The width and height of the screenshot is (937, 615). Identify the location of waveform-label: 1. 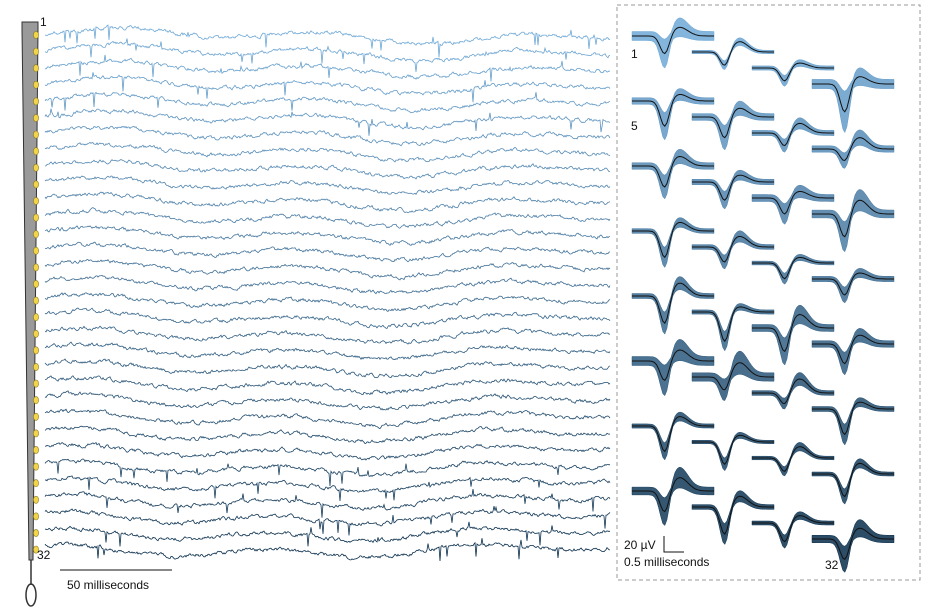
(634, 54).